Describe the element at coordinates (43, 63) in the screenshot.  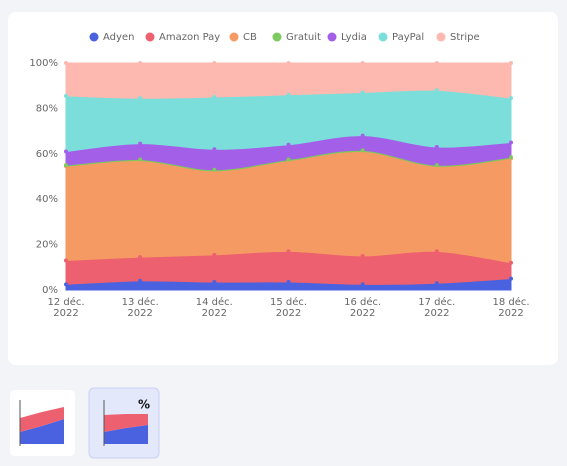
I see `y-tick-label: 100%` at that location.